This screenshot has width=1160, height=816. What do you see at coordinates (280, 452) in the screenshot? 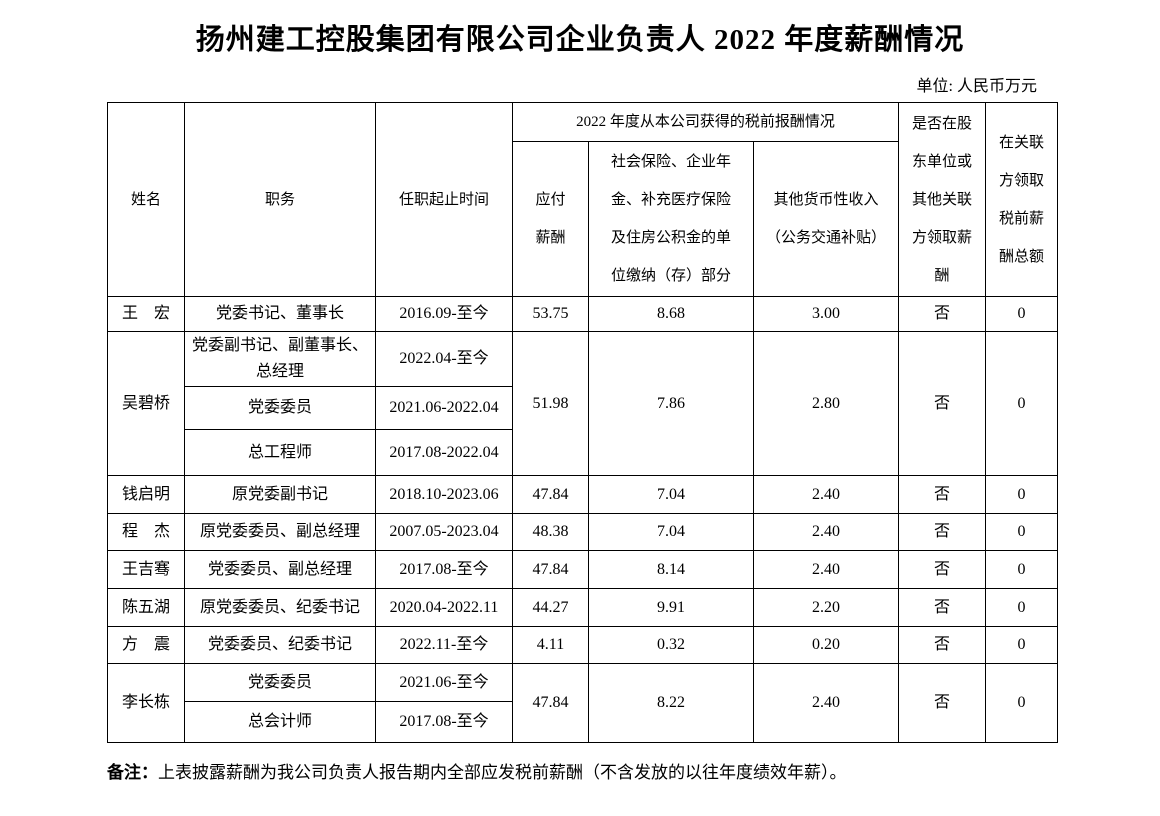
I see `cell-position: 总工程师` at bounding box center [280, 452].